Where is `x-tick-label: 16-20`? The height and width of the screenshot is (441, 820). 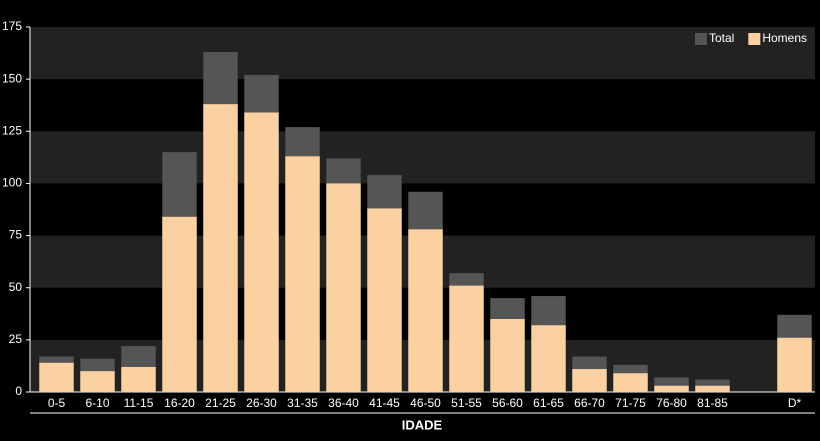
x-tick-label: 16-20 is located at coordinates (179, 403).